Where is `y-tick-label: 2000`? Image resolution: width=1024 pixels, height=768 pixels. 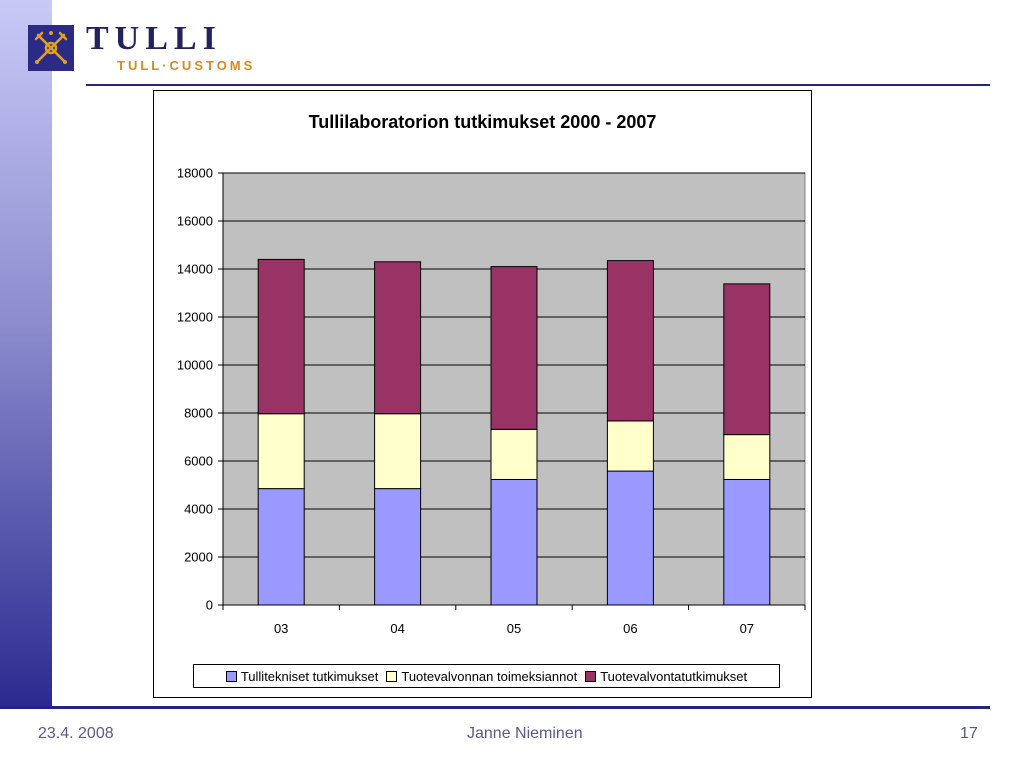
y-tick-label: 2000 is located at coordinates (198, 557).